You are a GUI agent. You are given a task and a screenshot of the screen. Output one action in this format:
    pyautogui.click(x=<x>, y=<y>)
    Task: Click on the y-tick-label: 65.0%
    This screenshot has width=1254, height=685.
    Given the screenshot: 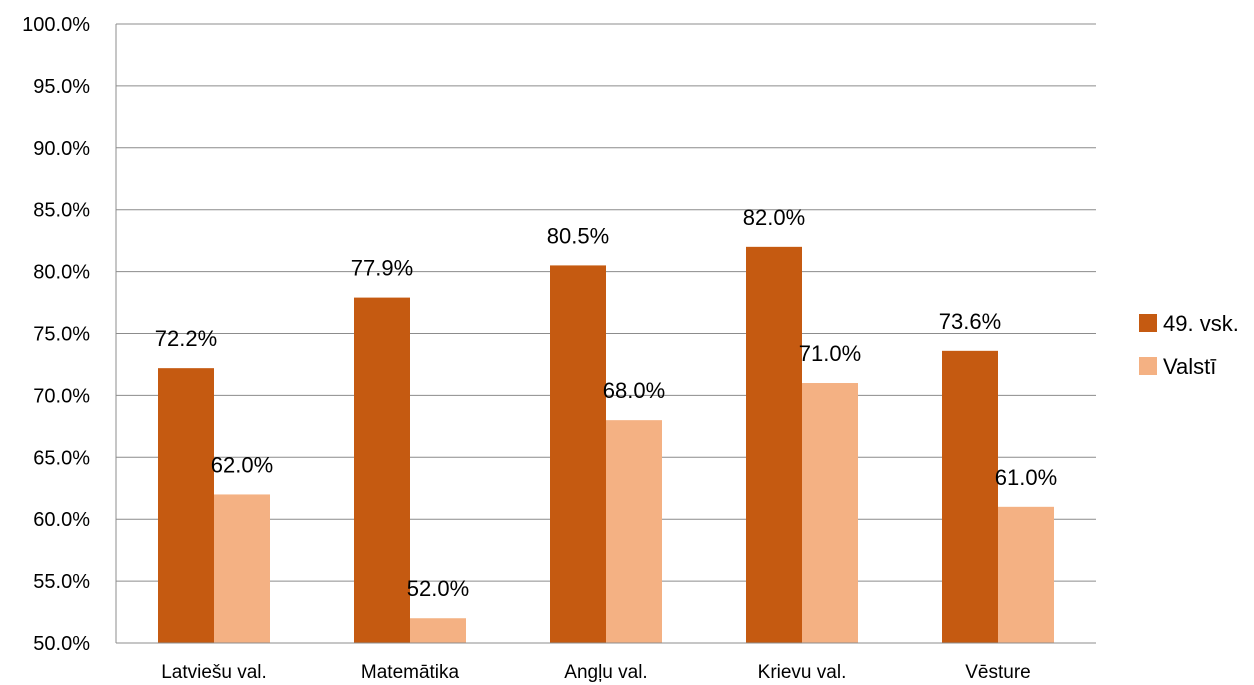 What is the action you would take?
    pyautogui.click(x=61, y=458)
    